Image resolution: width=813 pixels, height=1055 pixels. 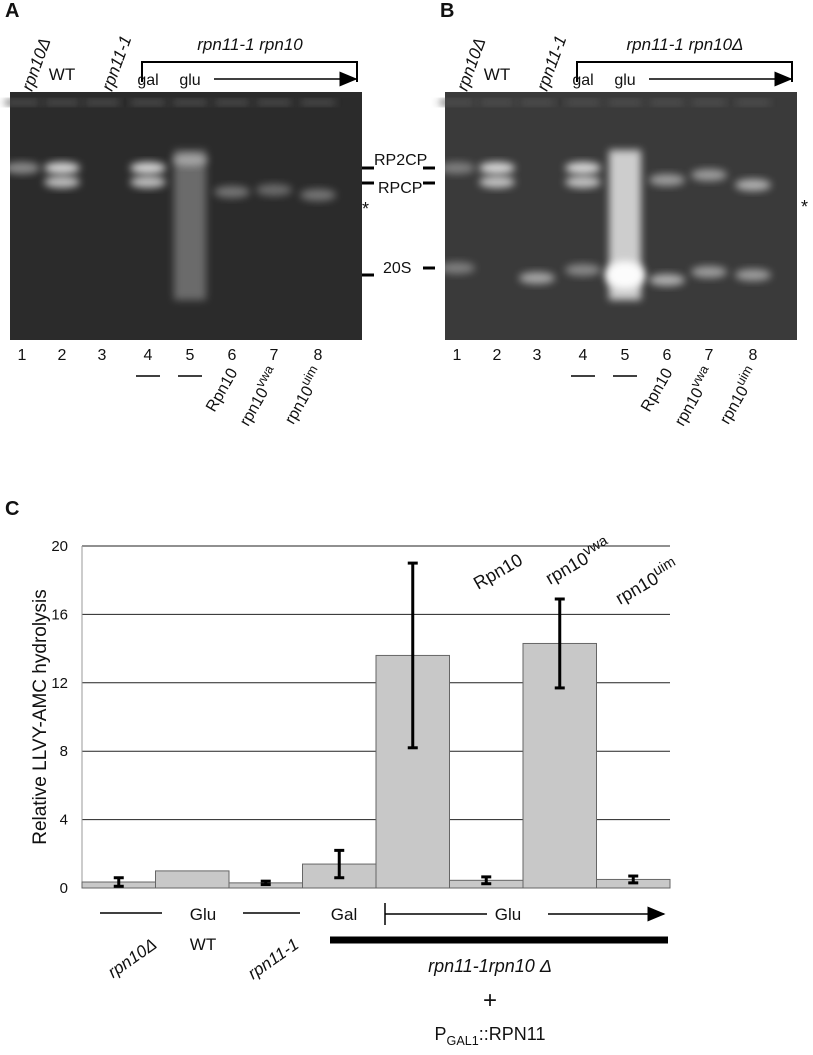 I want to click on construct-label: PGAL1::RPN11, so click(x=490, y=1036).